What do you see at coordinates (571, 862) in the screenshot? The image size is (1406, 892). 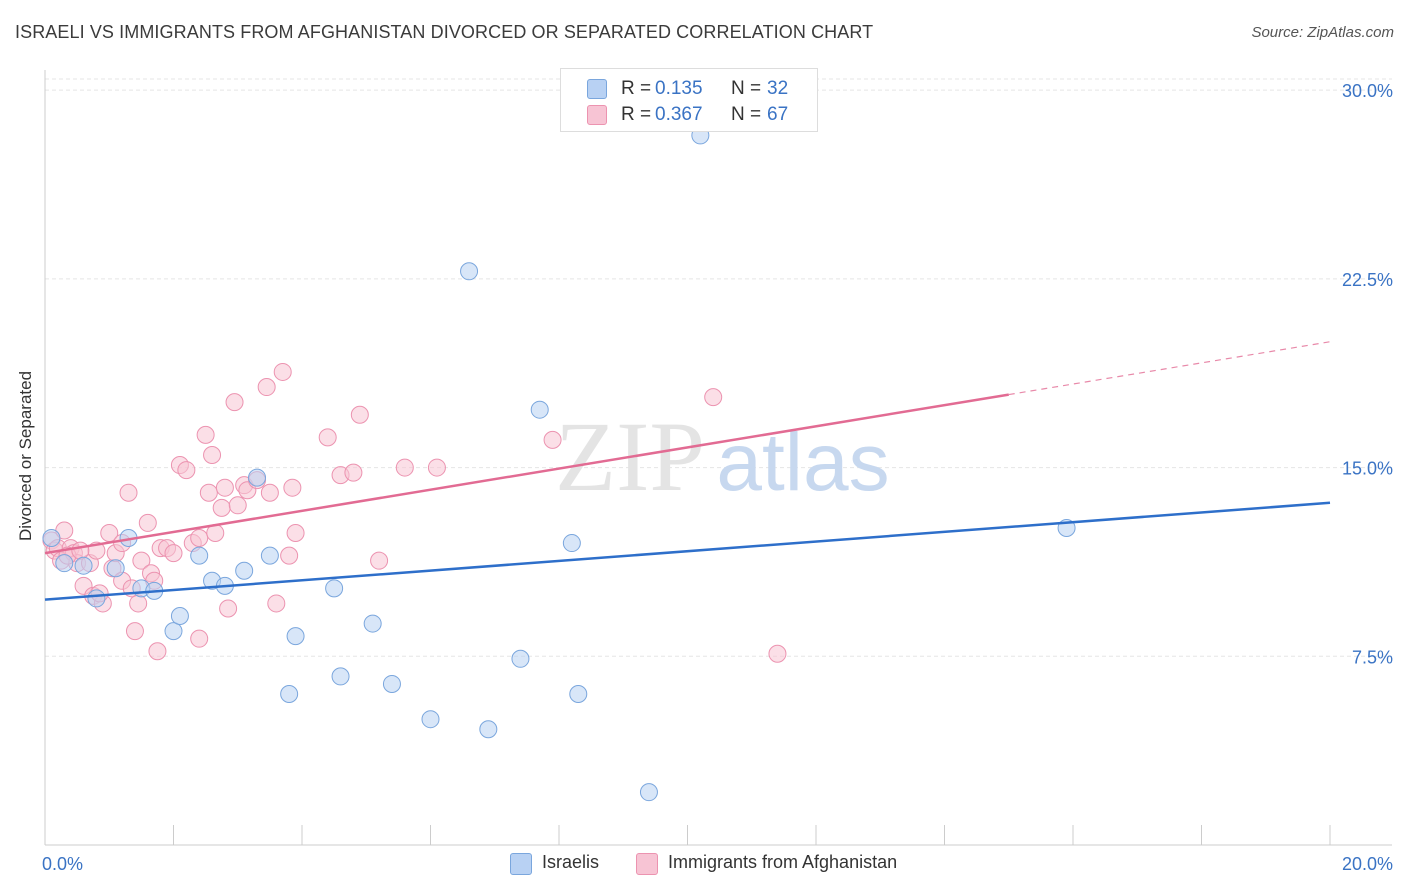 I see `bottom-legend-label: Israelis` at bounding box center [571, 862].